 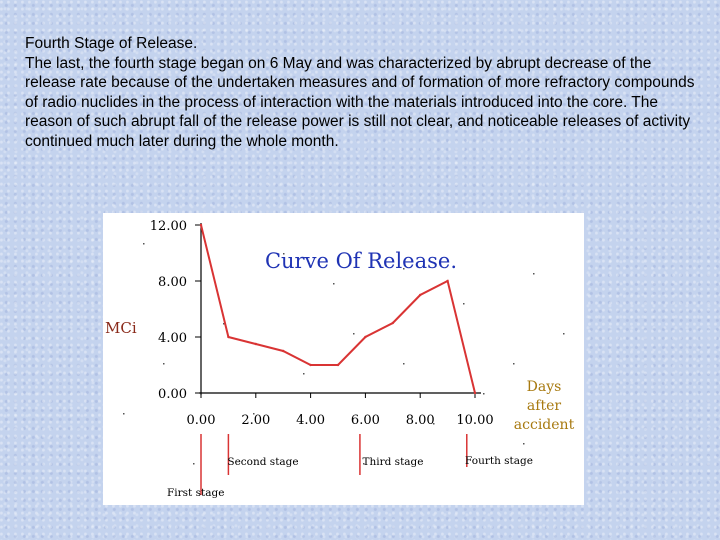 What do you see at coordinates (544, 406) in the screenshot?
I see `x-axis-label: after` at bounding box center [544, 406].